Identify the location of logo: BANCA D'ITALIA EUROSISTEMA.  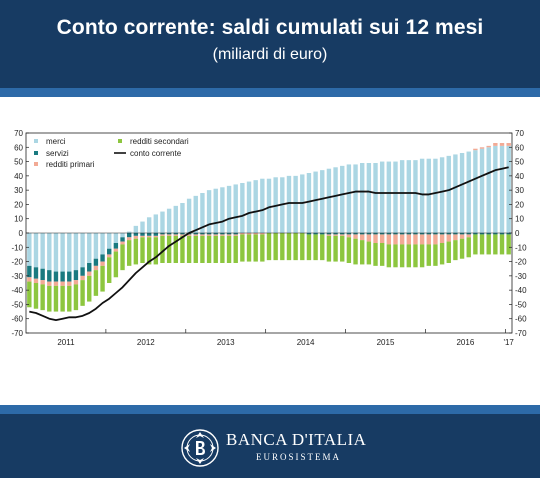
(280, 448).